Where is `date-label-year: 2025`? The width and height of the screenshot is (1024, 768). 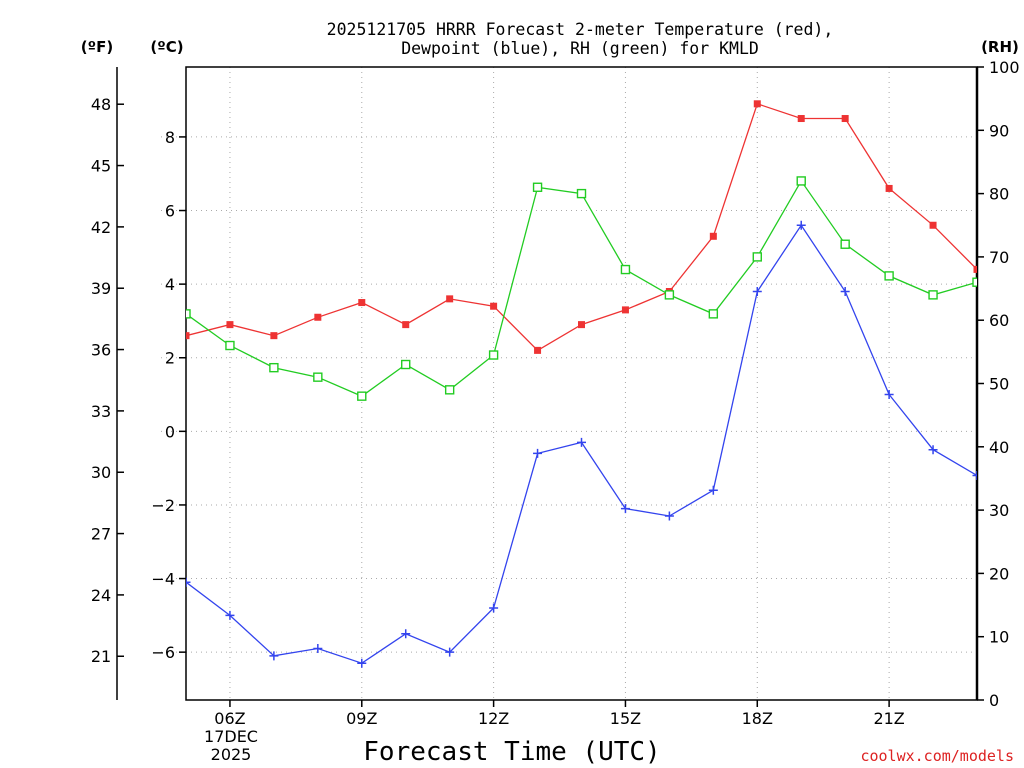
date-label-year: 2025 is located at coordinates (231, 754).